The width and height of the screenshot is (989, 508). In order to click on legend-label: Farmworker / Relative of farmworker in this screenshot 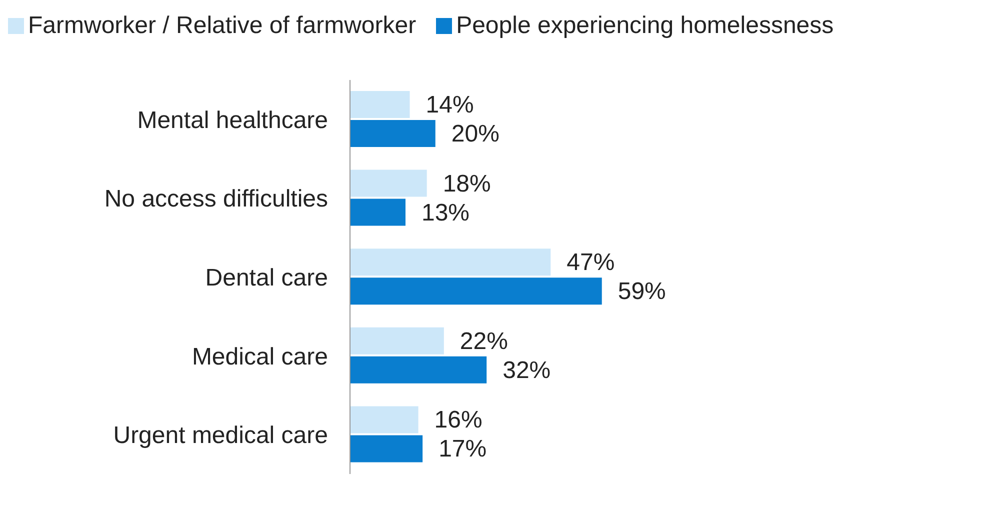, I will do `click(222, 26)`.